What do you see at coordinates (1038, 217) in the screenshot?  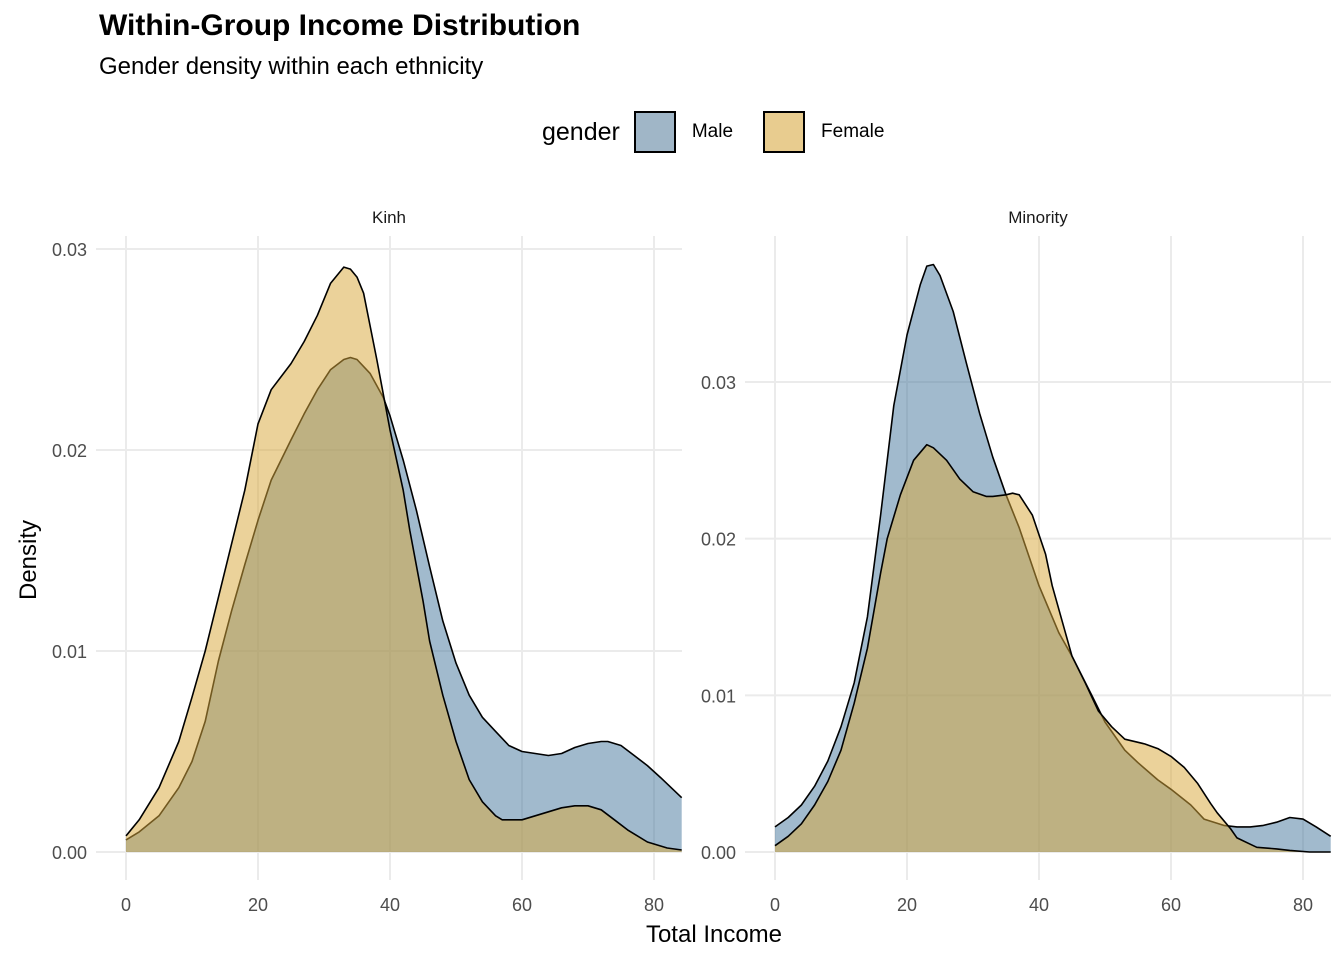 I see `facet-strip-label: Minority` at bounding box center [1038, 217].